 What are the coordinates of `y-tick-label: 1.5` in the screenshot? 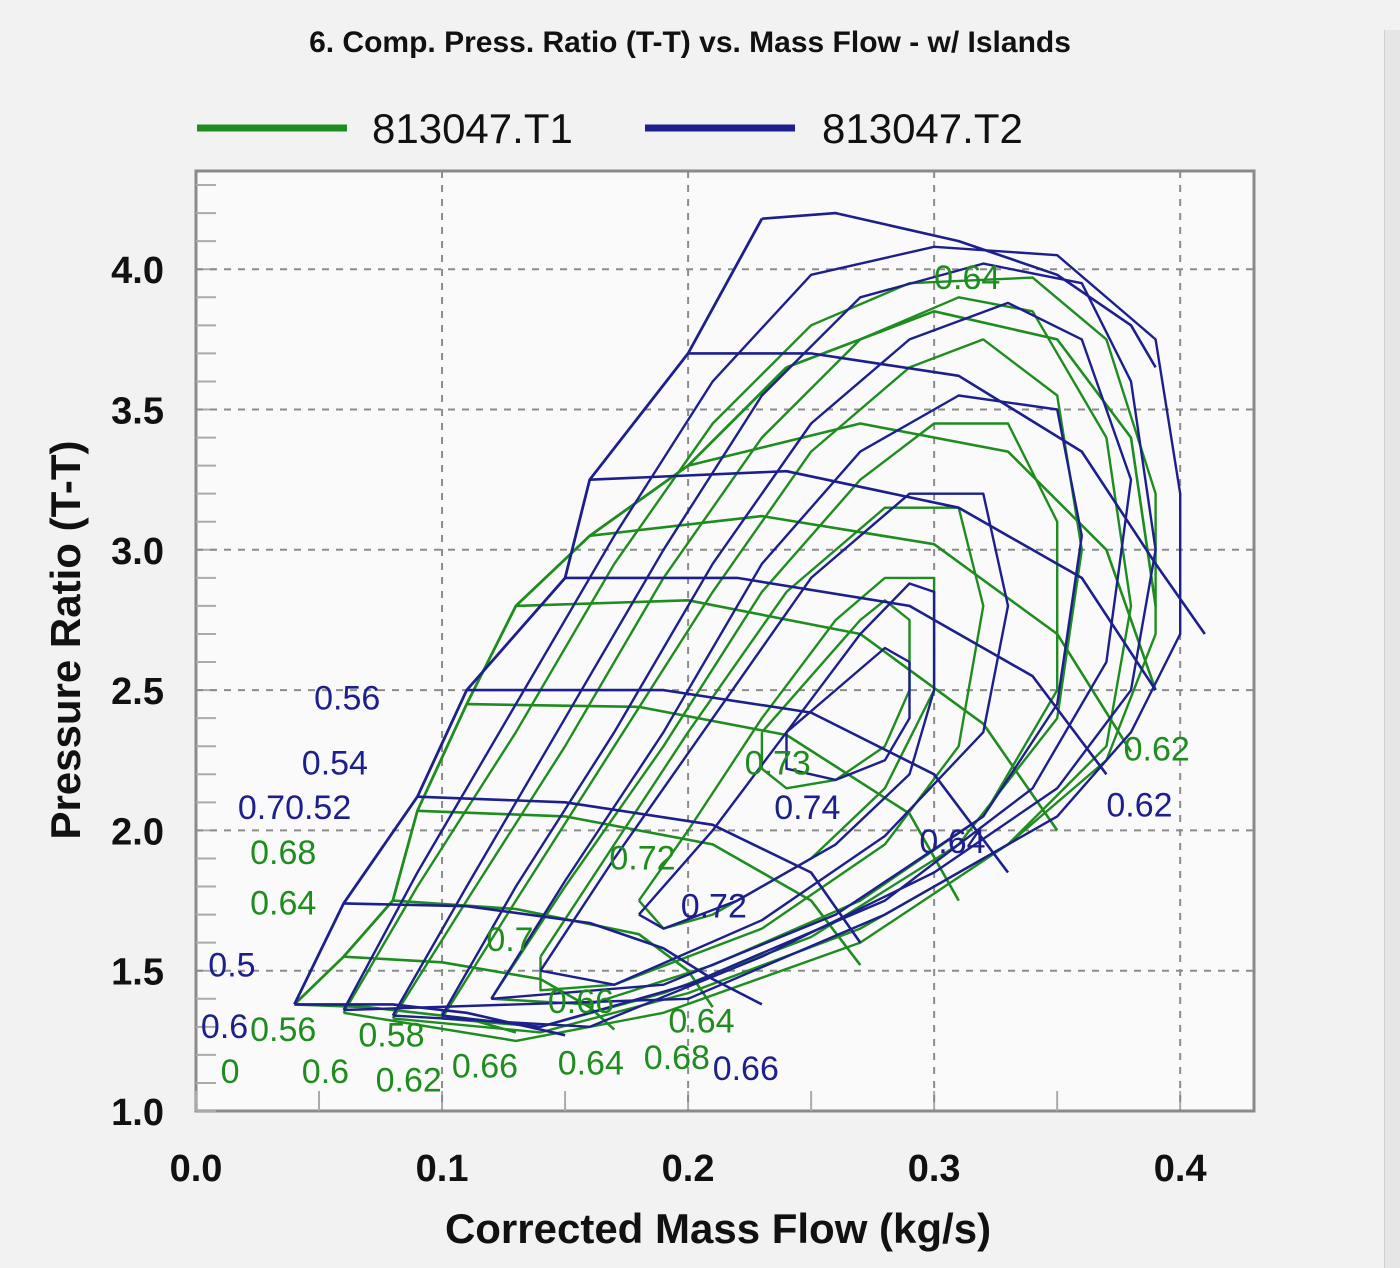 It's located at (137, 973).